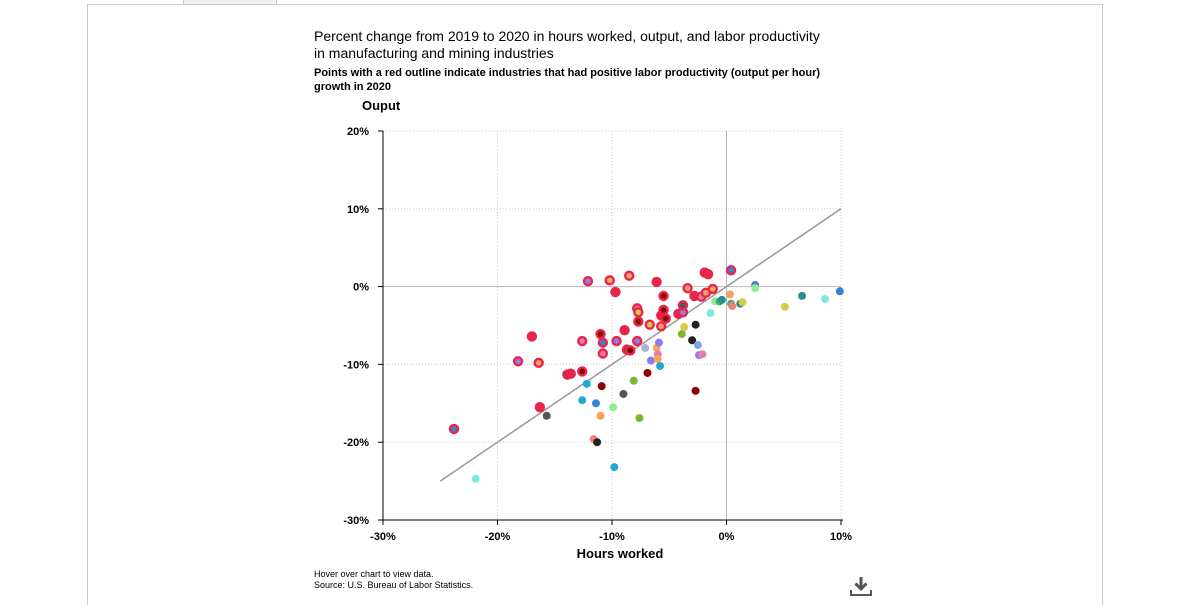 The image size is (1192, 605). What do you see at coordinates (356, 365) in the screenshot?
I see `y-tick-label: -10%` at bounding box center [356, 365].